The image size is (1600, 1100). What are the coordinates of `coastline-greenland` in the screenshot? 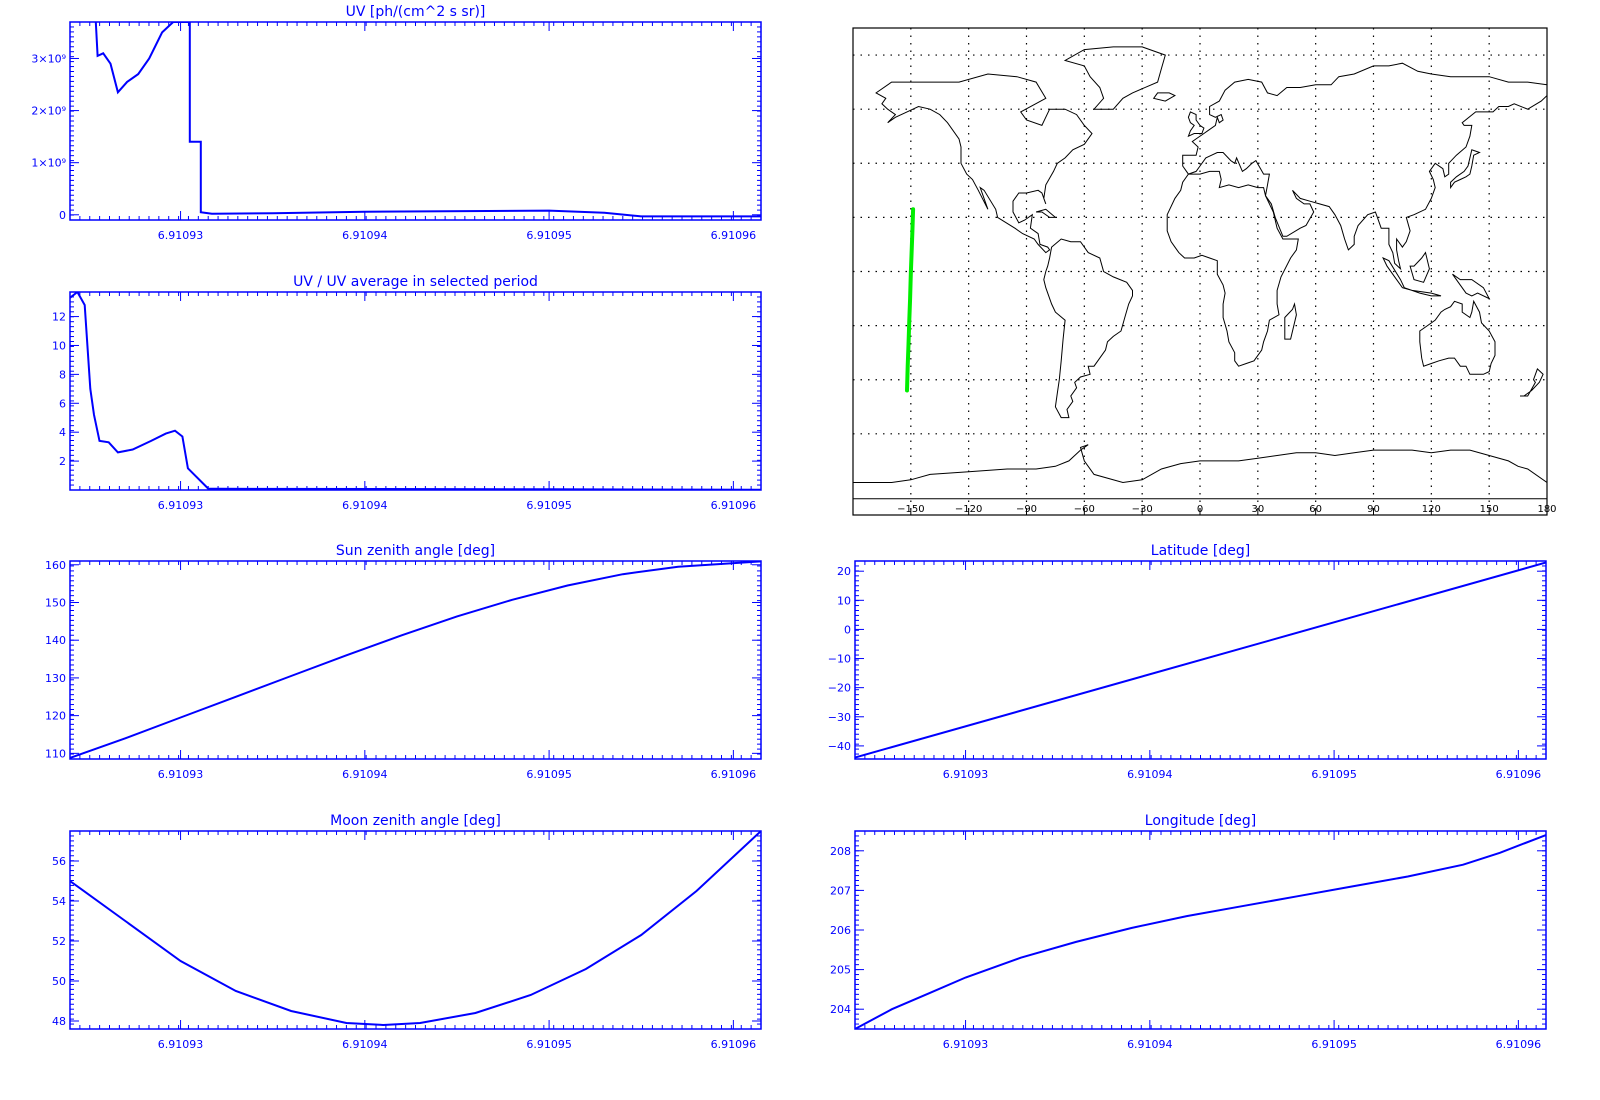 It's located at (1114, 78).